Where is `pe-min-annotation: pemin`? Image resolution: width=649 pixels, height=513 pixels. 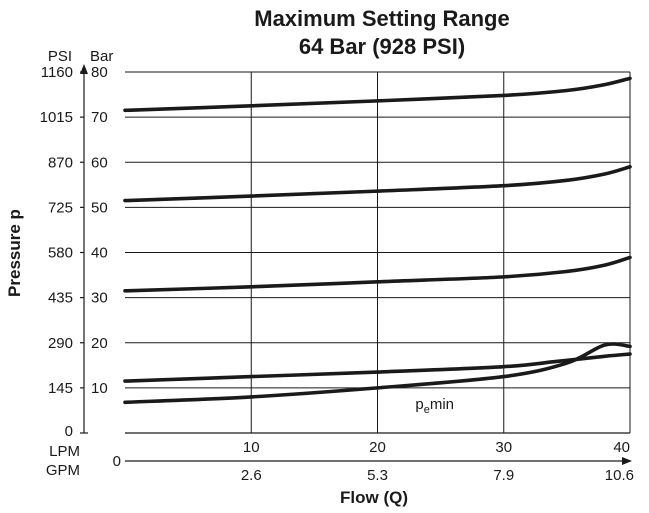
pe-min-annotation: pemin is located at coordinates (434, 406).